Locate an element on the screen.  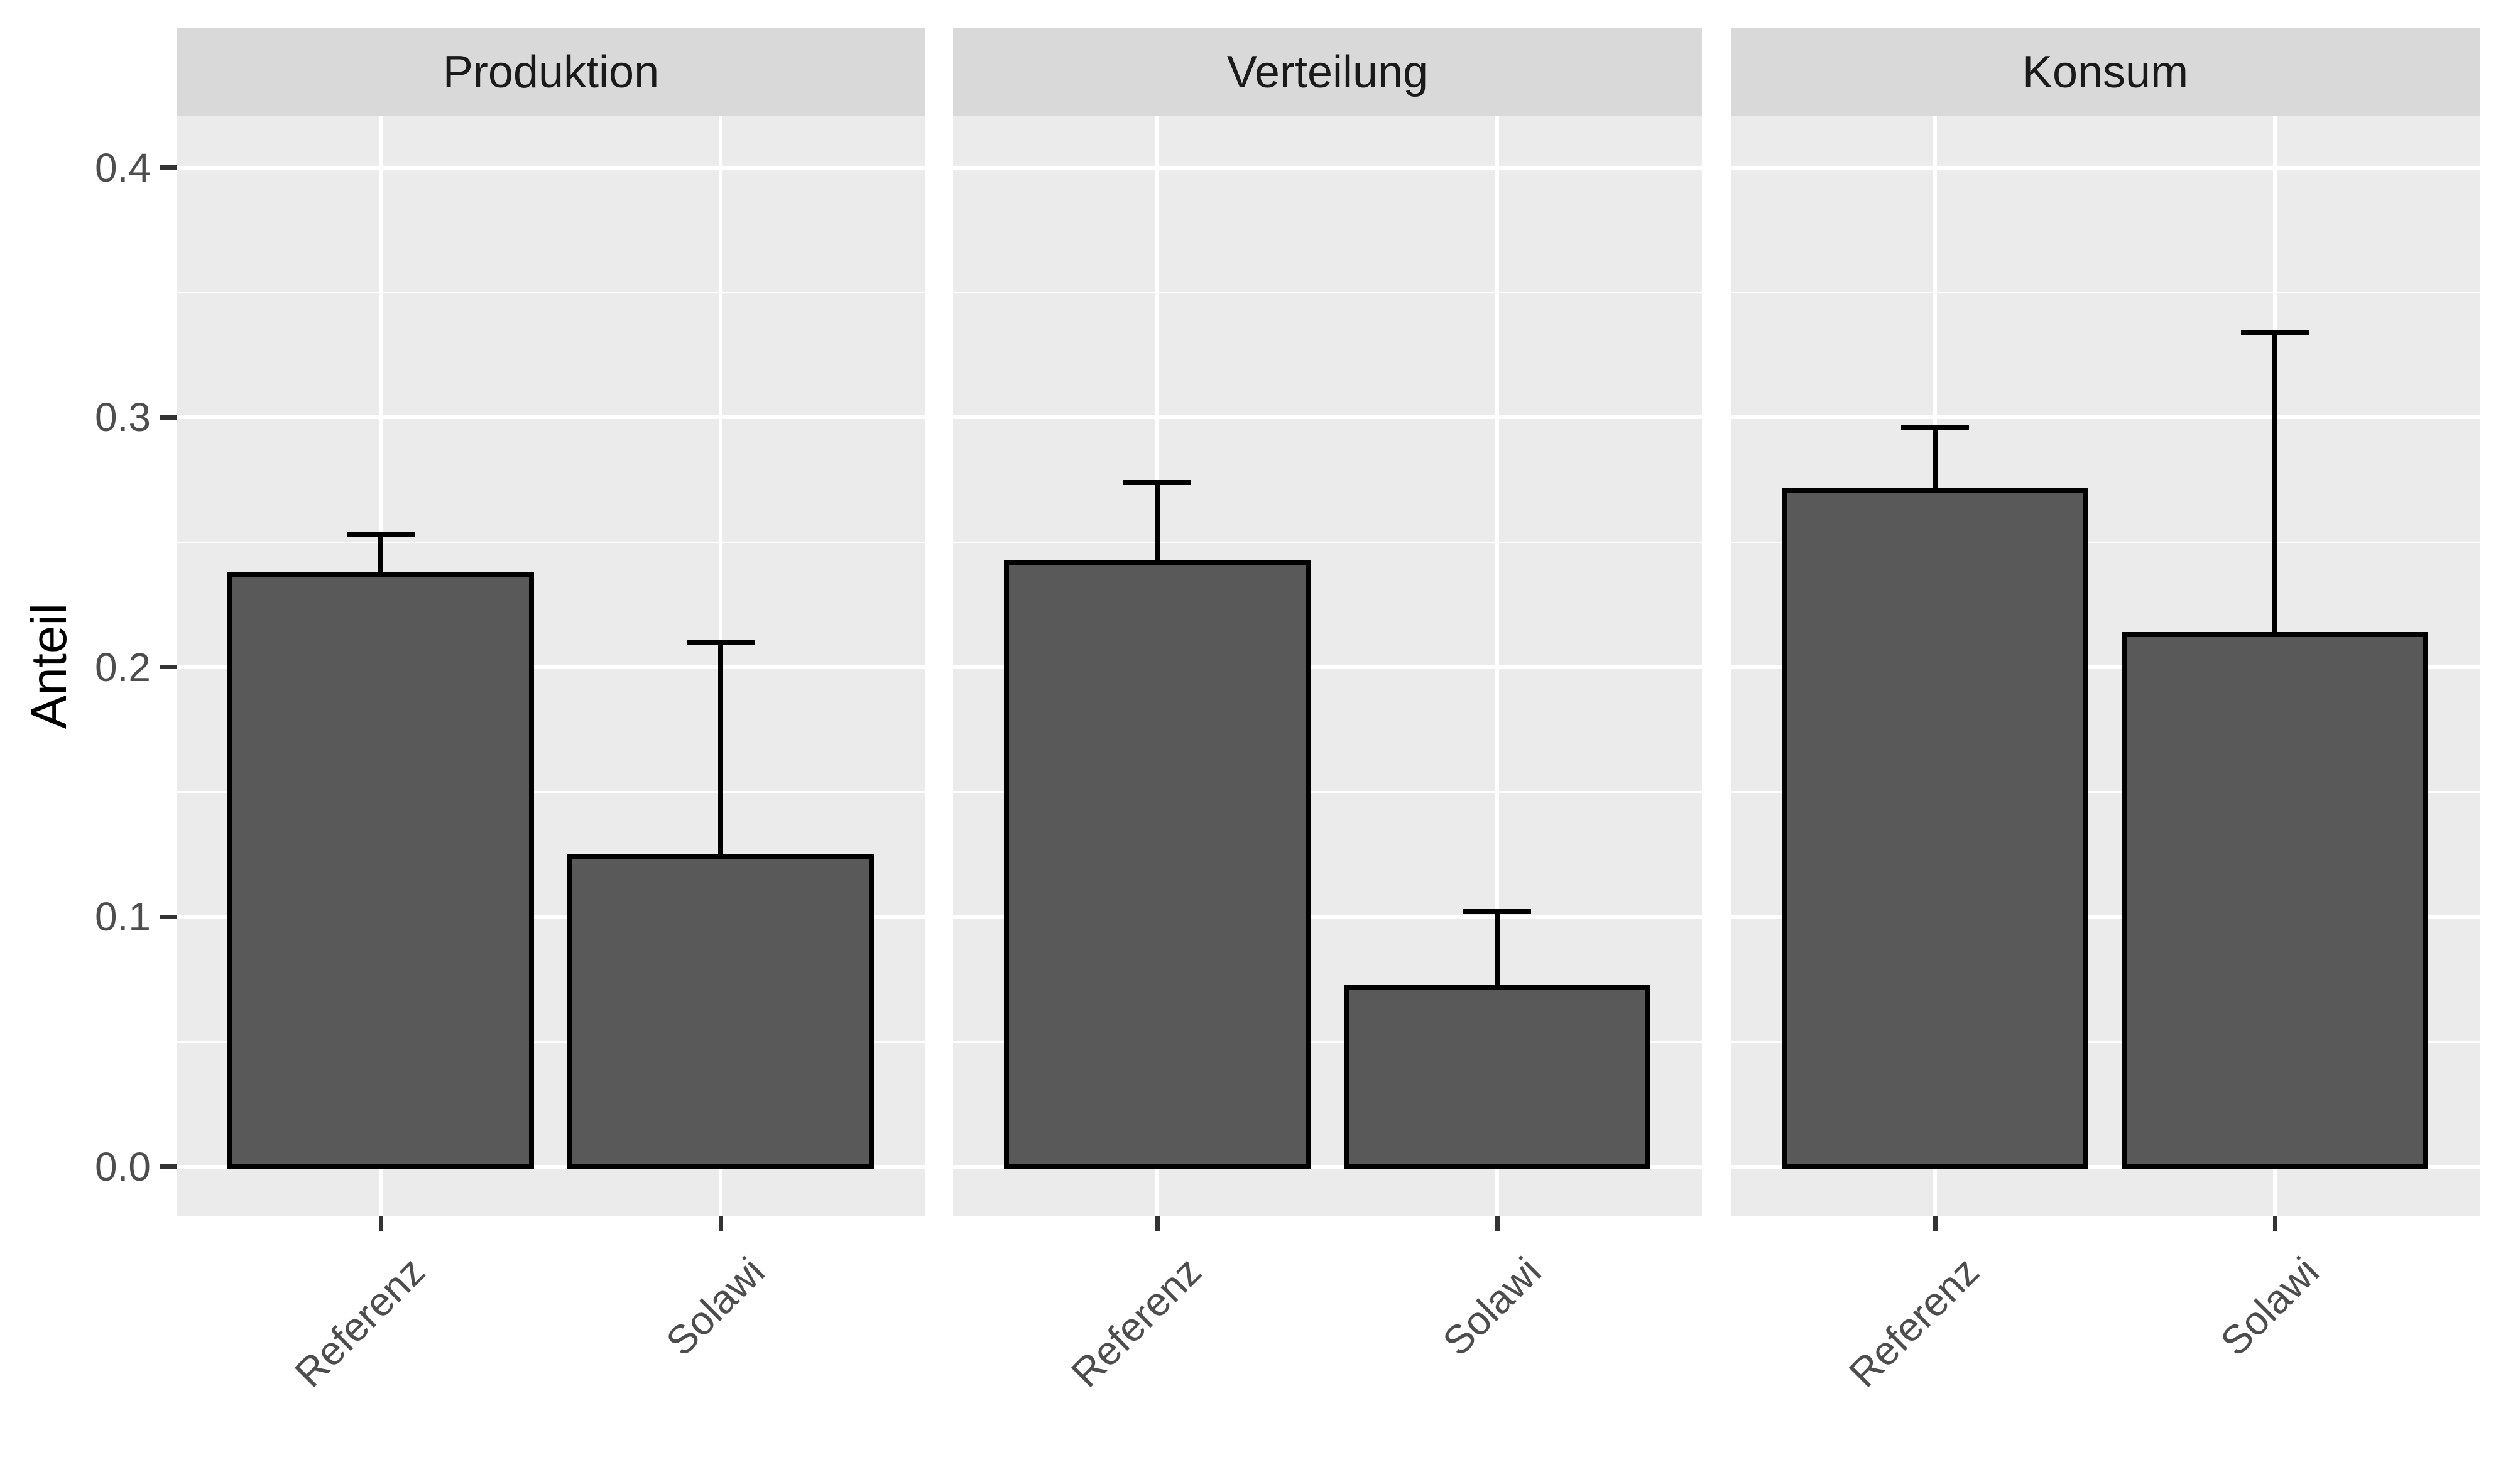
facet-strip-label: Konsum is located at coordinates (2105, 72).